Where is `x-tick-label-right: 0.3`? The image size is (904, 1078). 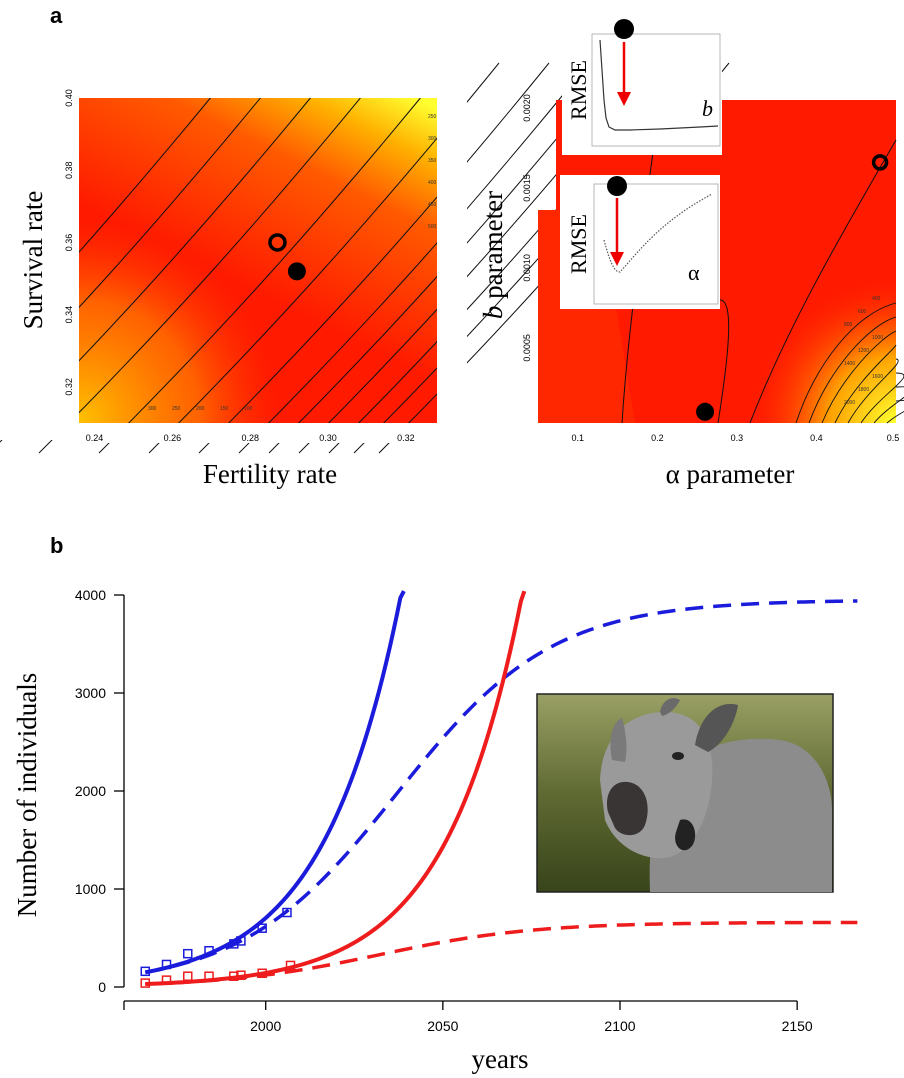 x-tick-label-right: 0.3 is located at coordinates (737, 438).